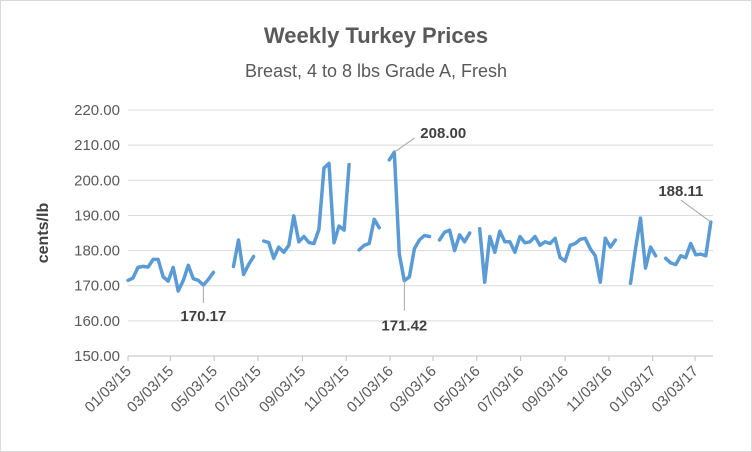  I want to click on data-label: 208.00, so click(443, 133).